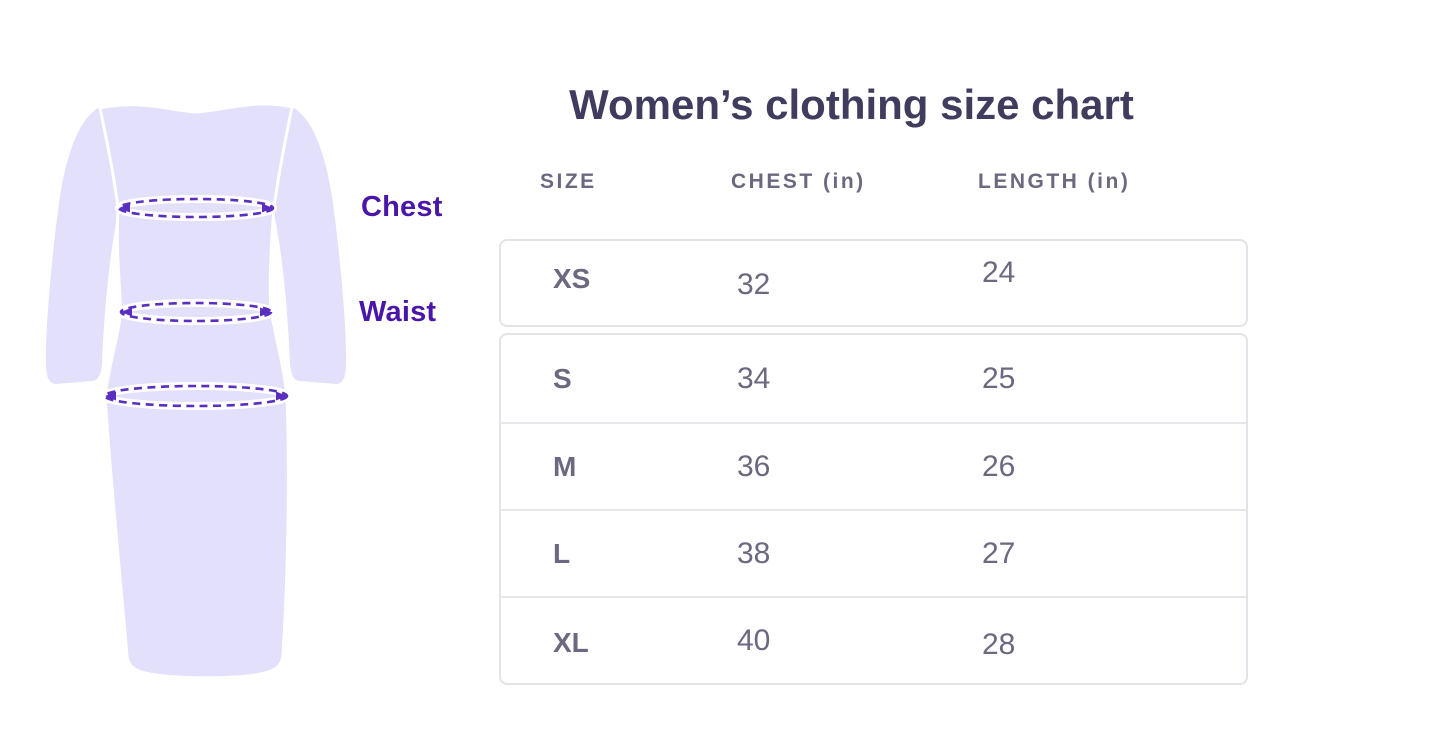 The width and height of the screenshot is (1445, 731). I want to click on length-cell: 26, so click(999, 466).